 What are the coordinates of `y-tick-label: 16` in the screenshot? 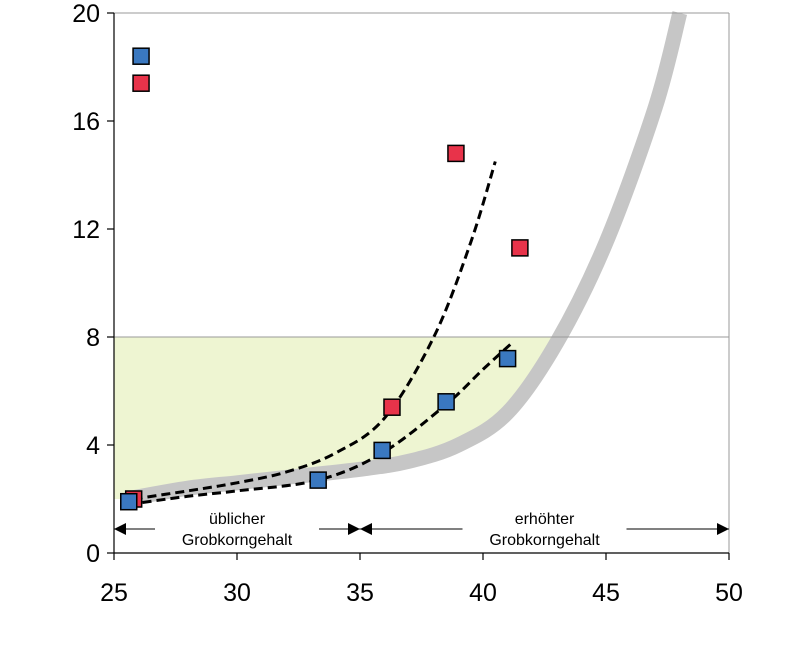 It's located at (86, 122).